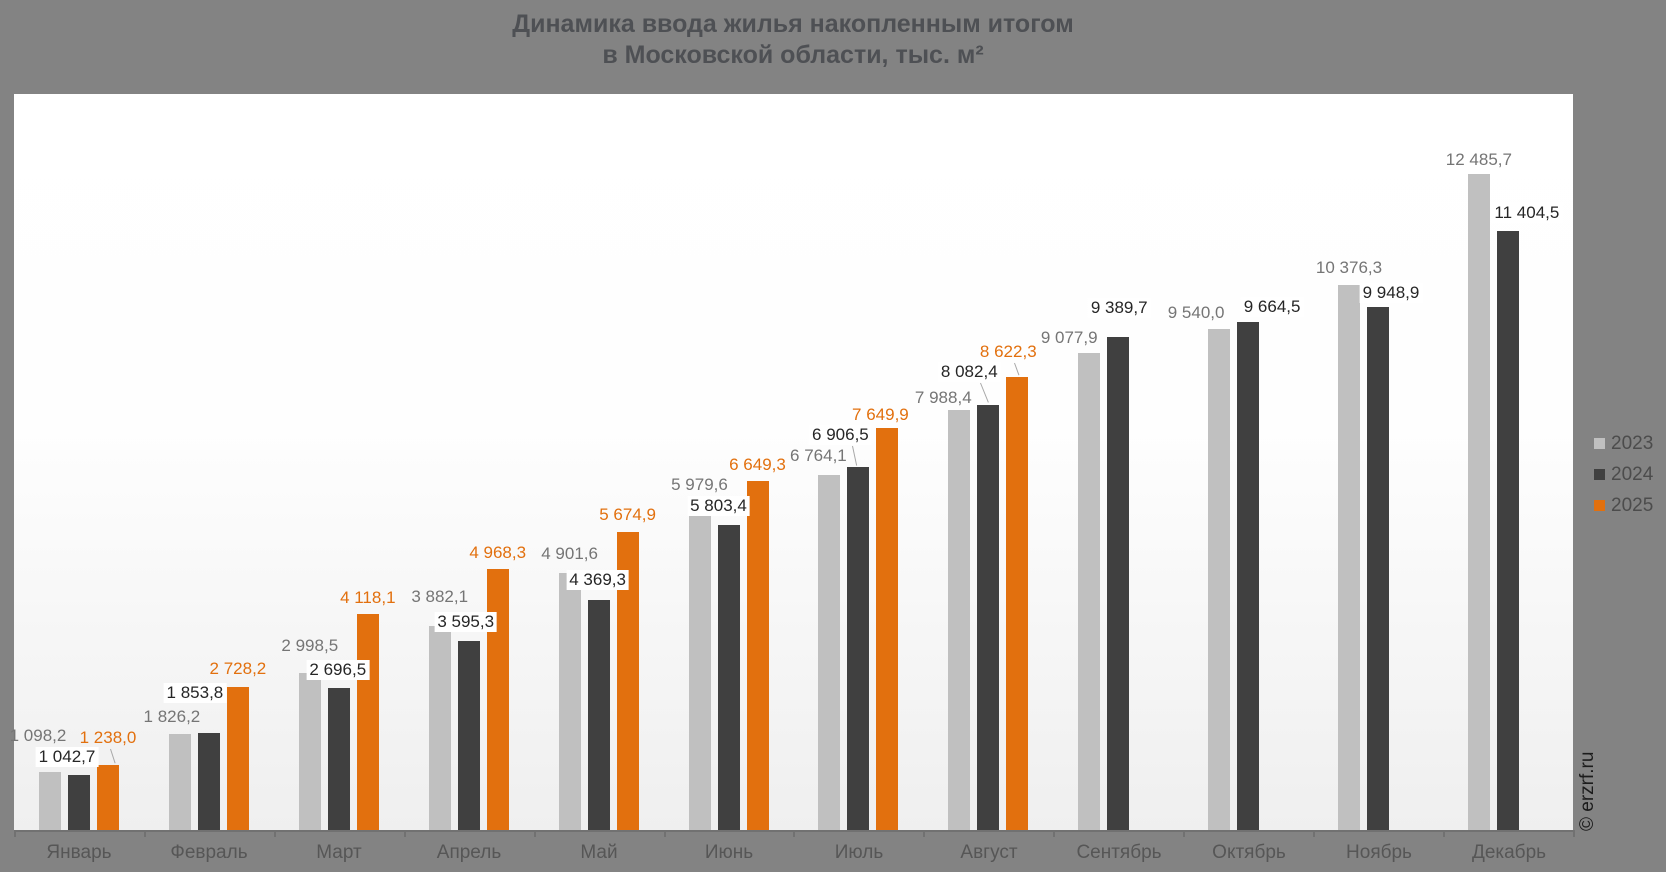  I want to click on bar-2023-Декабрь, so click(1478, 502).